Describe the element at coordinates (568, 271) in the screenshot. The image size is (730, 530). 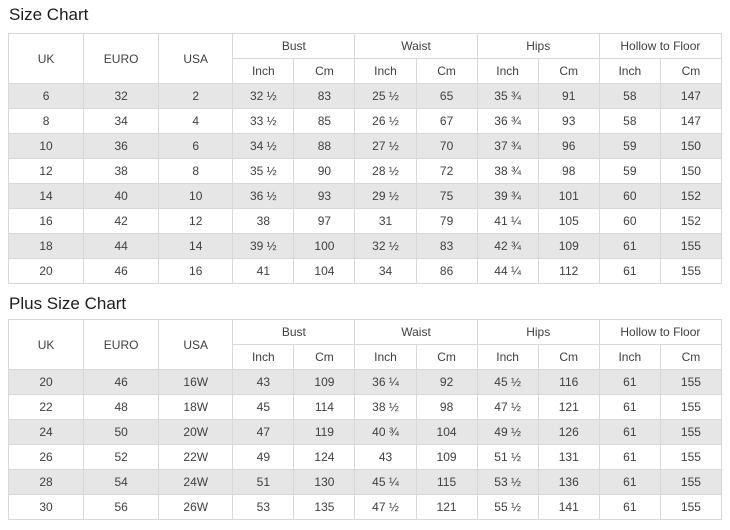
I see `table-cell: 112` at that location.